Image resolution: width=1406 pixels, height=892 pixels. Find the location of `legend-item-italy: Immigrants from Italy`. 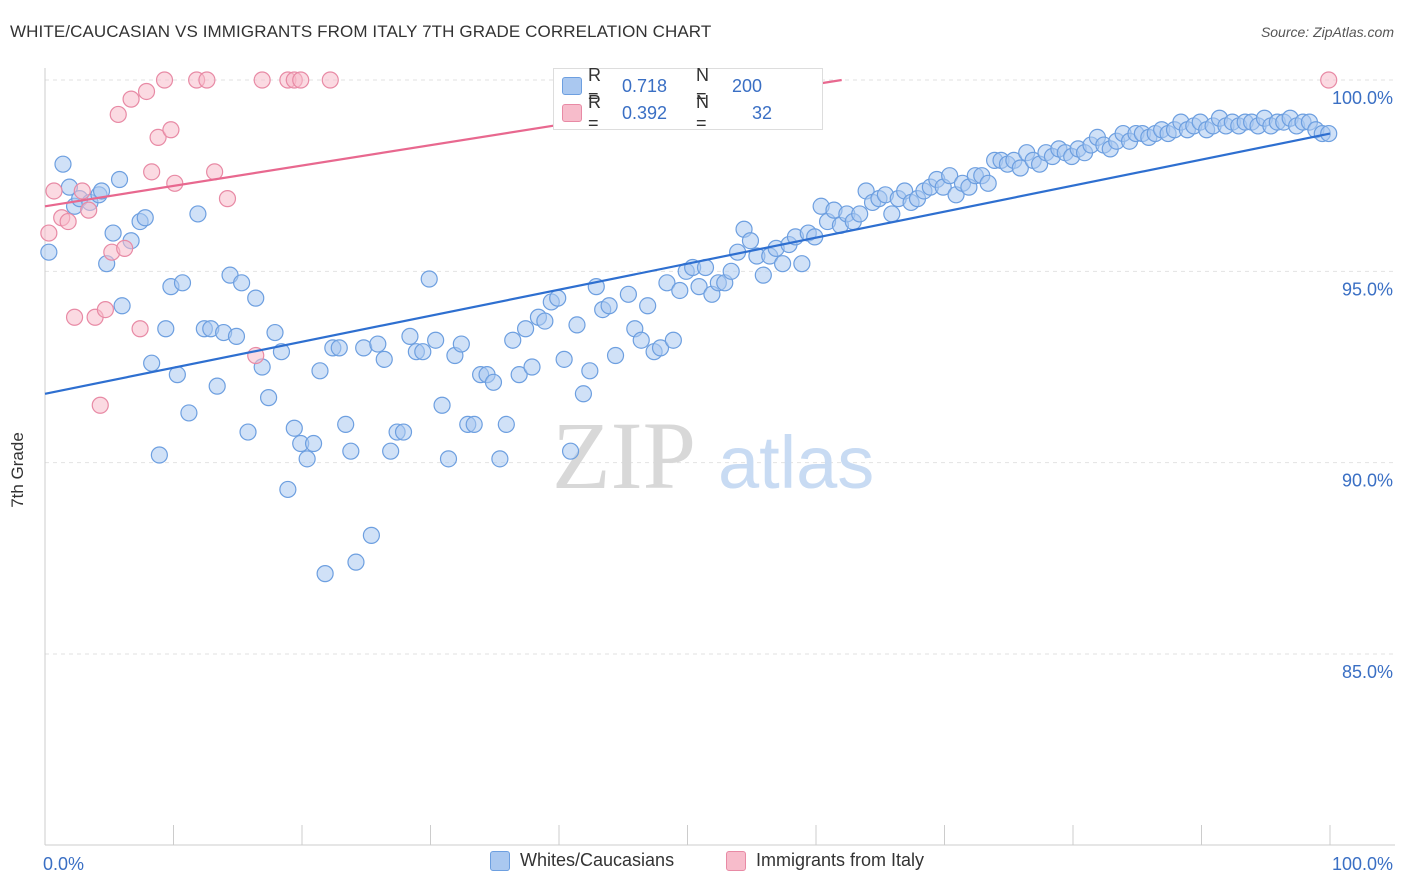

legend-item-italy: Immigrants from Italy is located at coordinates (825, 860).